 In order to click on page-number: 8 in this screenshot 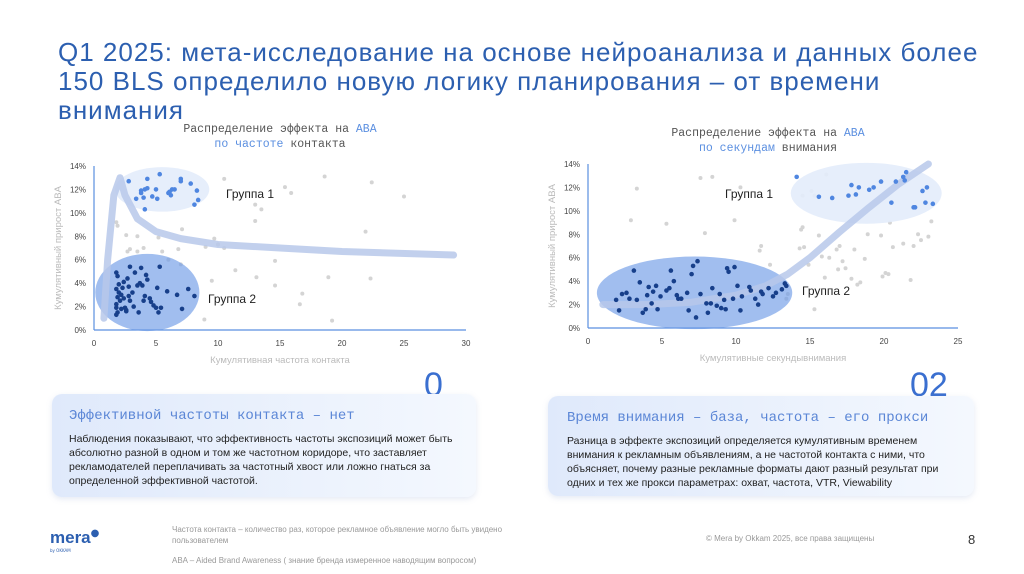, I will do `click(972, 539)`.